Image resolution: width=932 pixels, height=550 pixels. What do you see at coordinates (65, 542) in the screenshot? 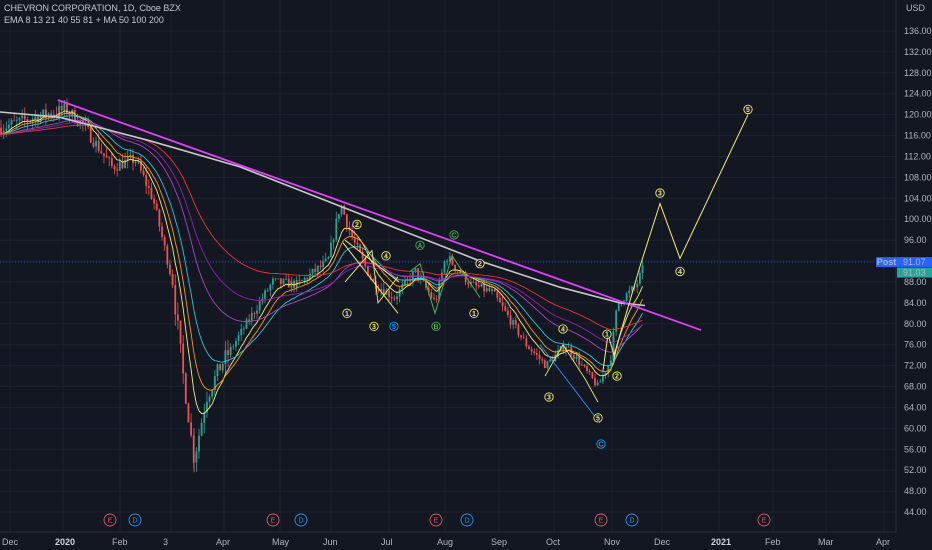
I see `time-tick-label: 2020` at bounding box center [65, 542].